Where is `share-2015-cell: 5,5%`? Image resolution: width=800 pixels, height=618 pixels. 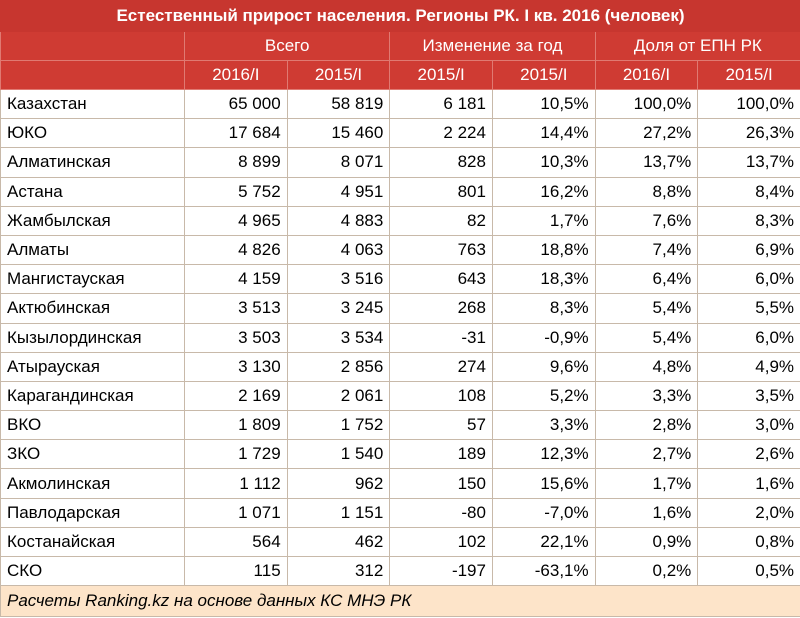 share-2015-cell: 5,5% is located at coordinates (748, 308).